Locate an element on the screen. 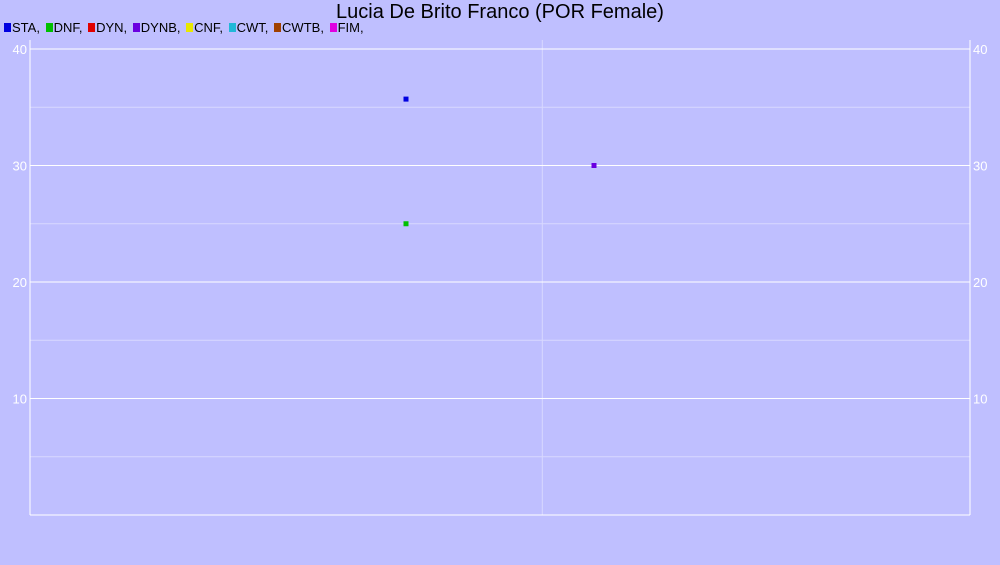  legend-swatch-cnf is located at coordinates (190, 27).